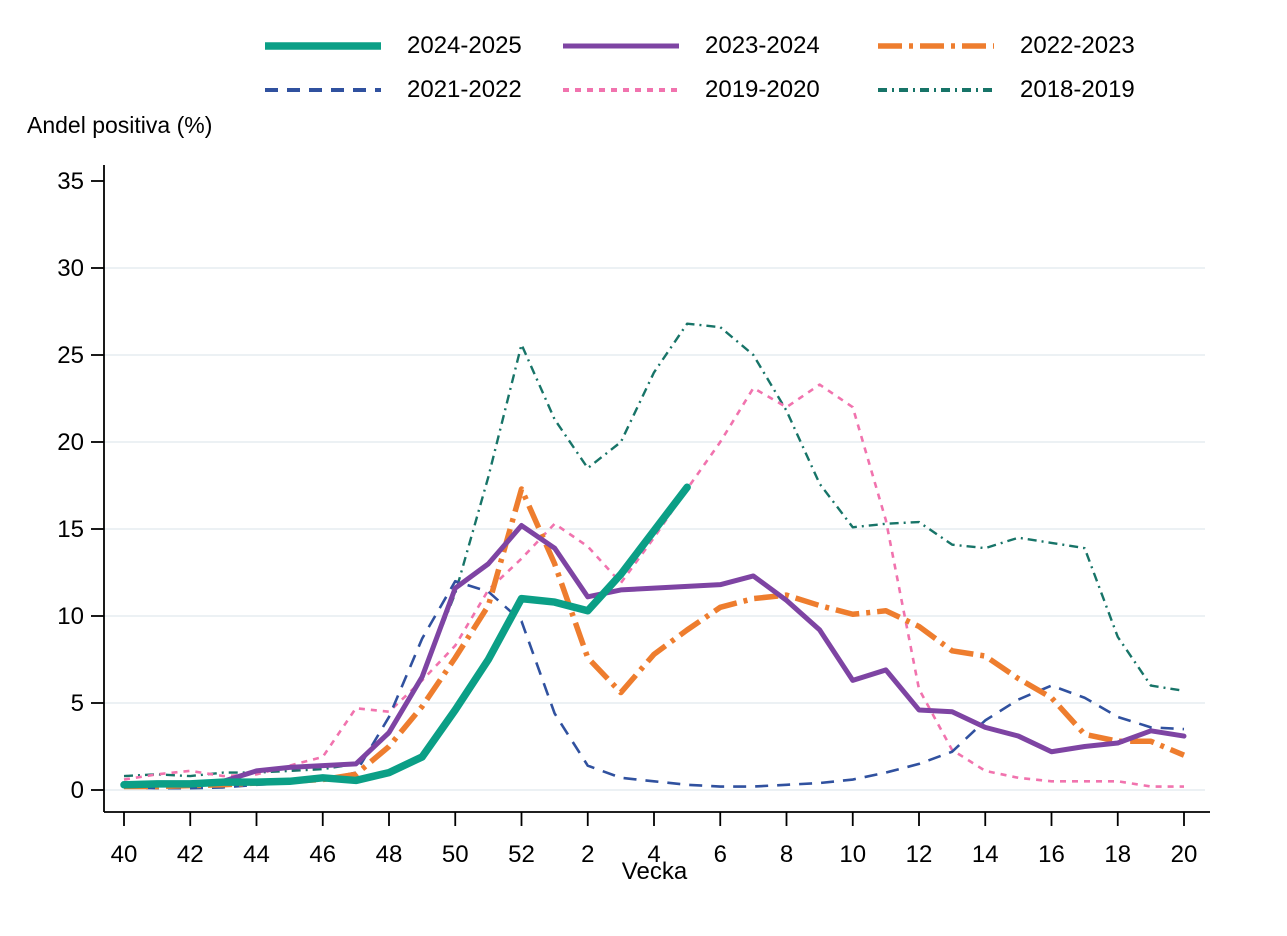  I want to click on legend-label: 2022-2023, so click(1077, 45).